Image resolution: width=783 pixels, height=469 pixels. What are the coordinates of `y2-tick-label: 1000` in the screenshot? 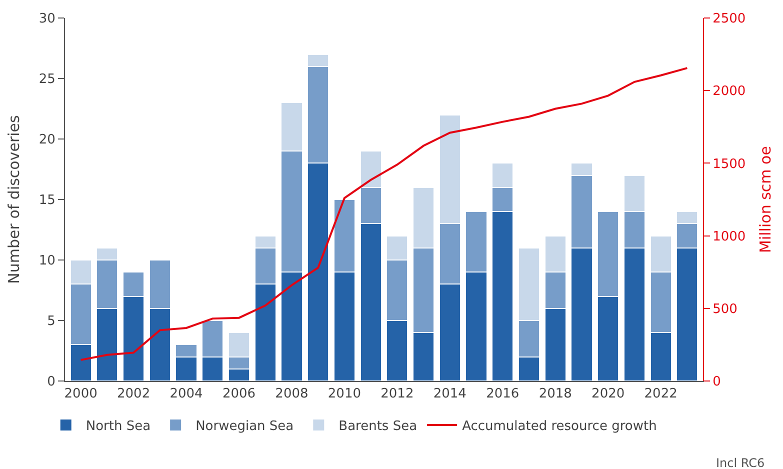 It's located at (729, 236).